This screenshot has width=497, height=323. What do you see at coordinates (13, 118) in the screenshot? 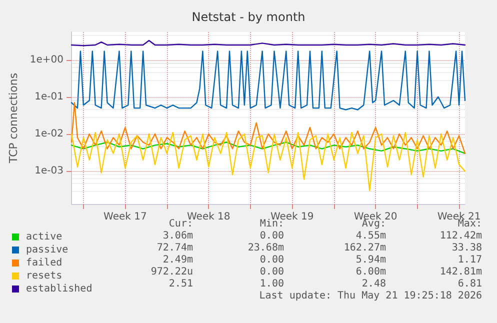
I see `y-axis-title: TCP connections` at bounding box center [13, 118].